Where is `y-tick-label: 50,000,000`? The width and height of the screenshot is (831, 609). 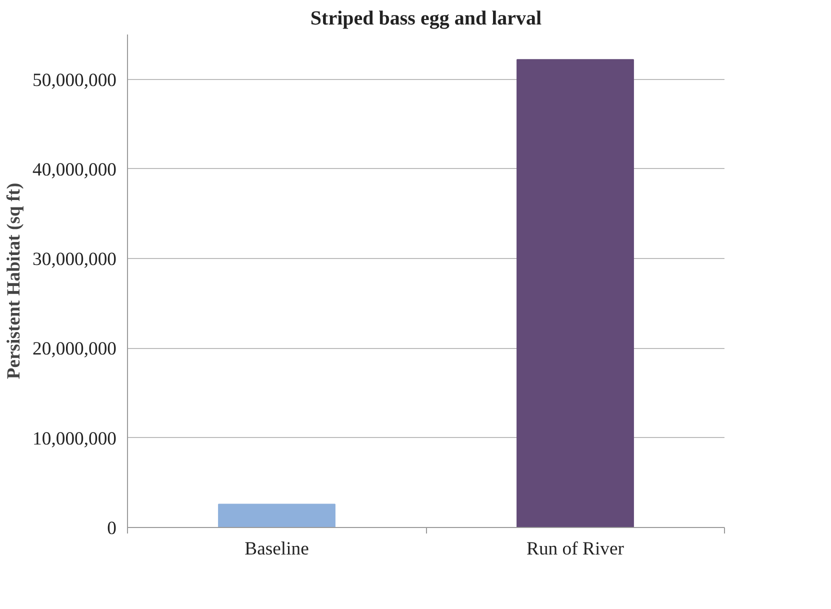 y-tick-label: 50,000,000 is located at coordinates (74, 80).